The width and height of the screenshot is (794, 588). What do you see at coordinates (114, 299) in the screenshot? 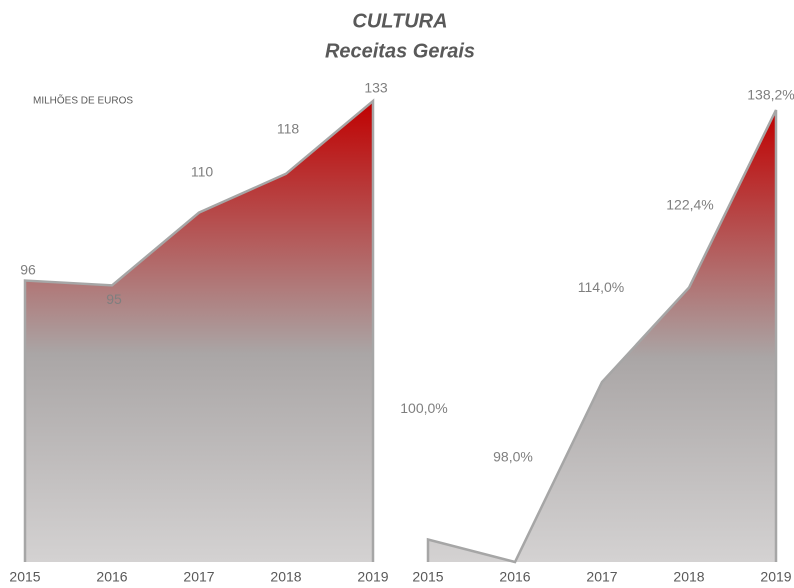
I see `data-label: 95` at bounding box center [114, 299].